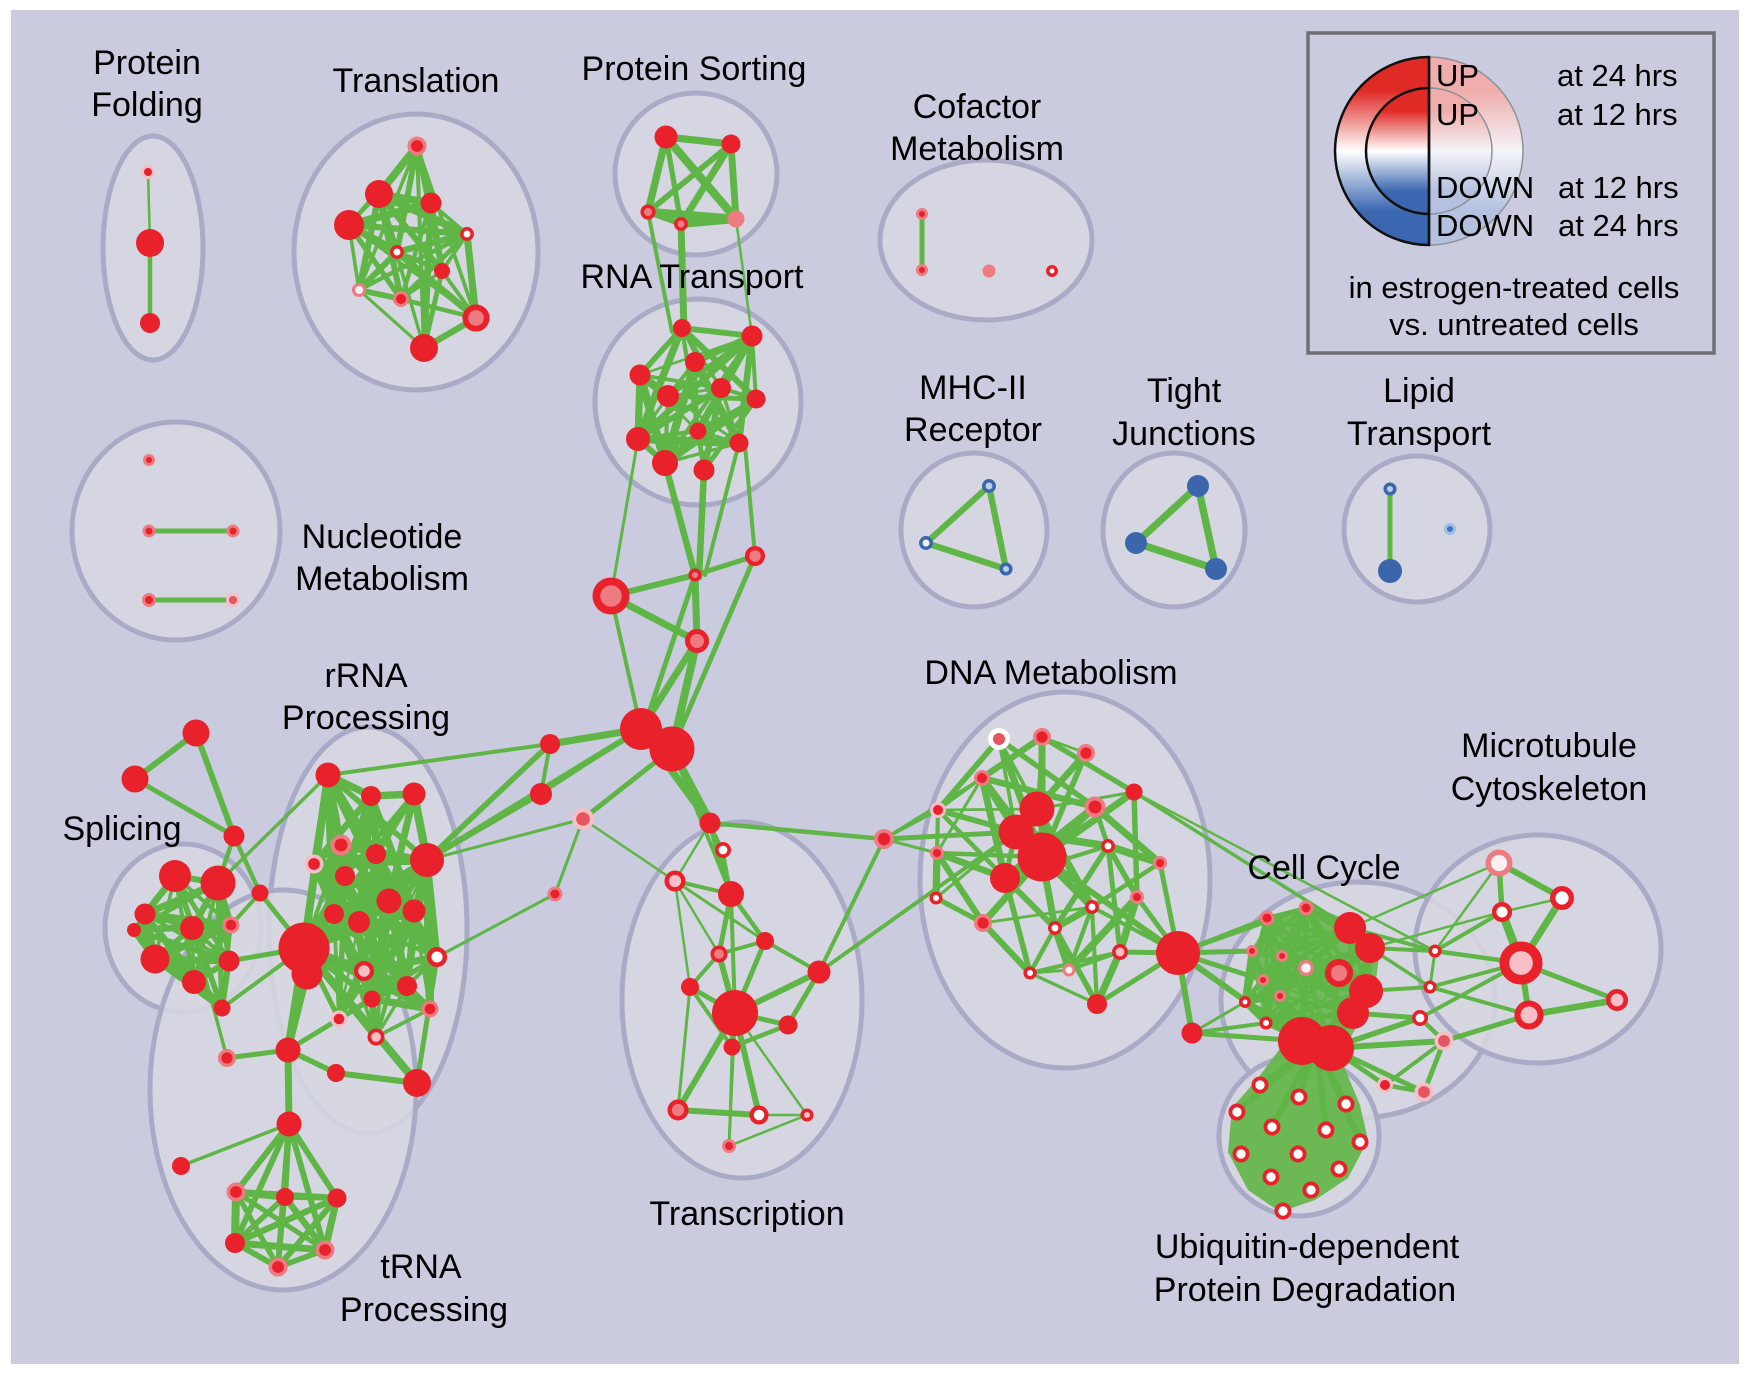 This screenshot has width=1750, height=1376. I want to click on svg-text: Cell Cycle, so click(1323, 868).